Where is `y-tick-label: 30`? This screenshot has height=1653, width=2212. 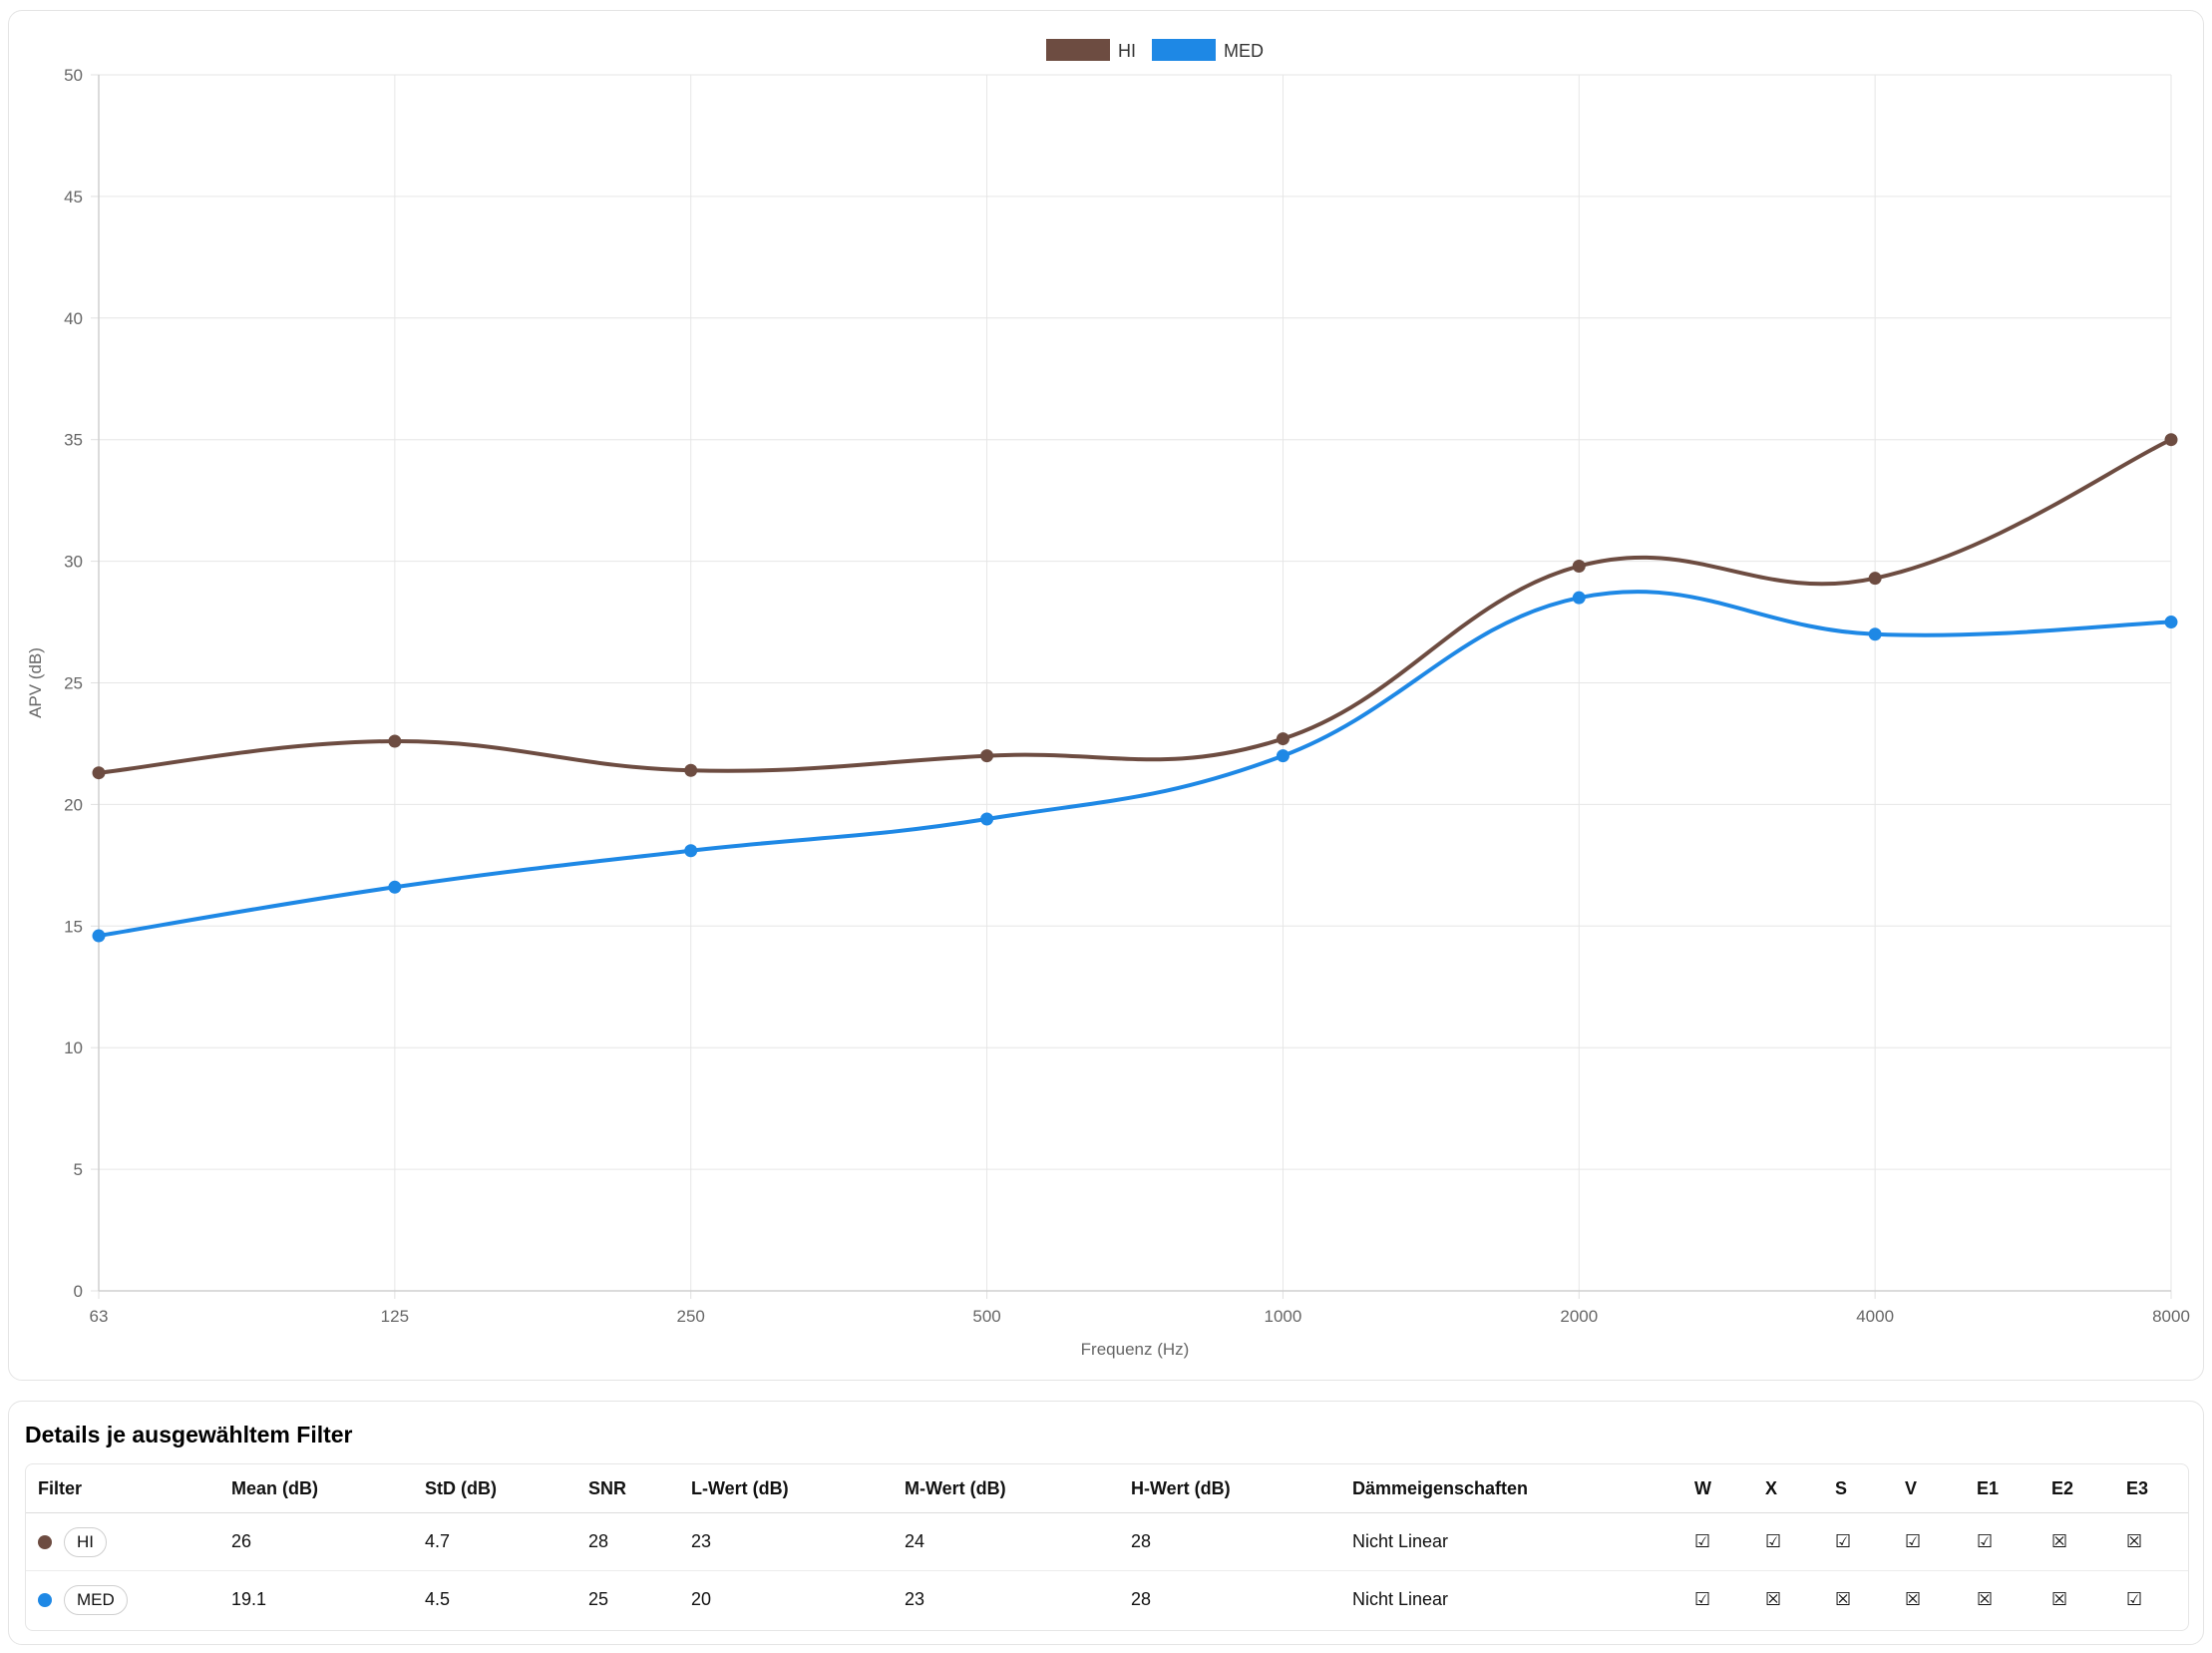
y-tick-label: 30 is located at coordinates (73, 562).